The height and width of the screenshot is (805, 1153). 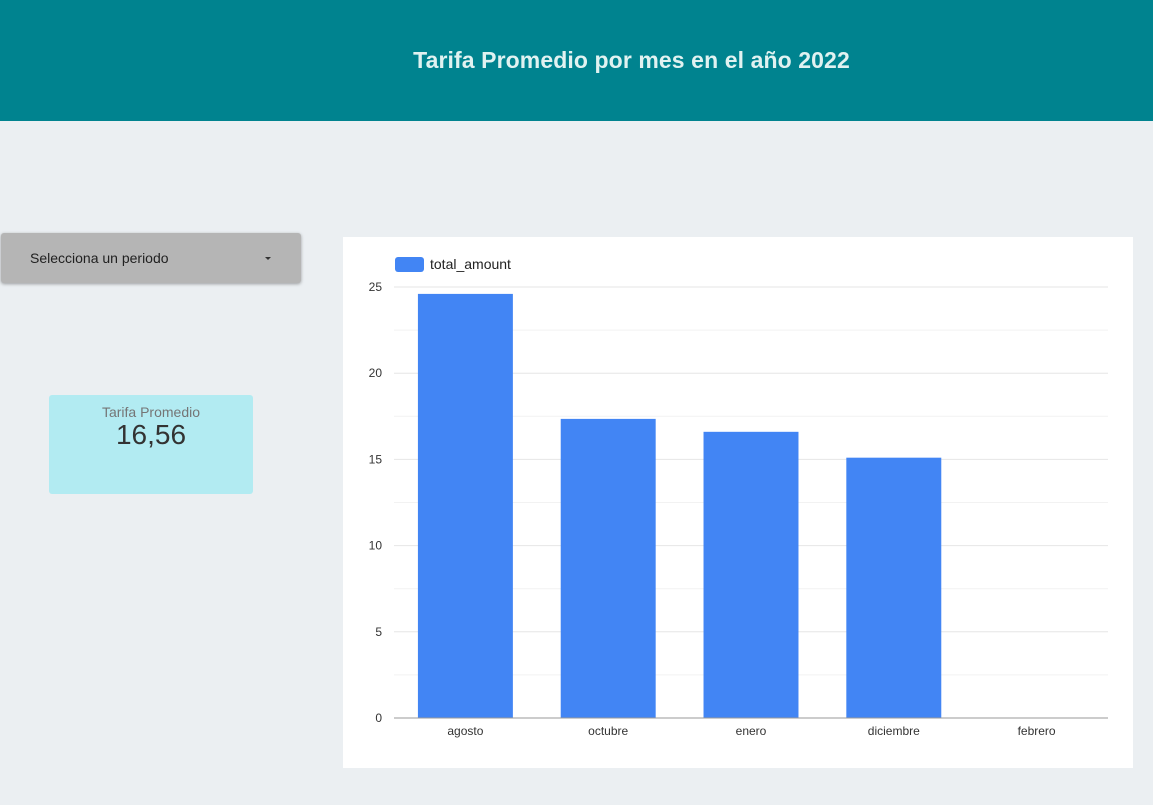 I want to click on x-tick-label: febrero, so click(x=1037, y=731).